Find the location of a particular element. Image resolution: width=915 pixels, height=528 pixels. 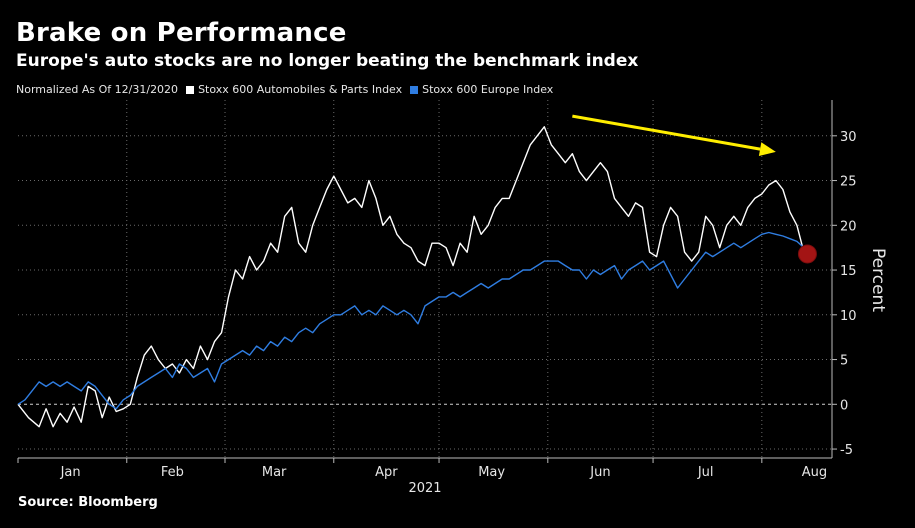

y-tick-label: 0 is located at coordinates (844, 405).